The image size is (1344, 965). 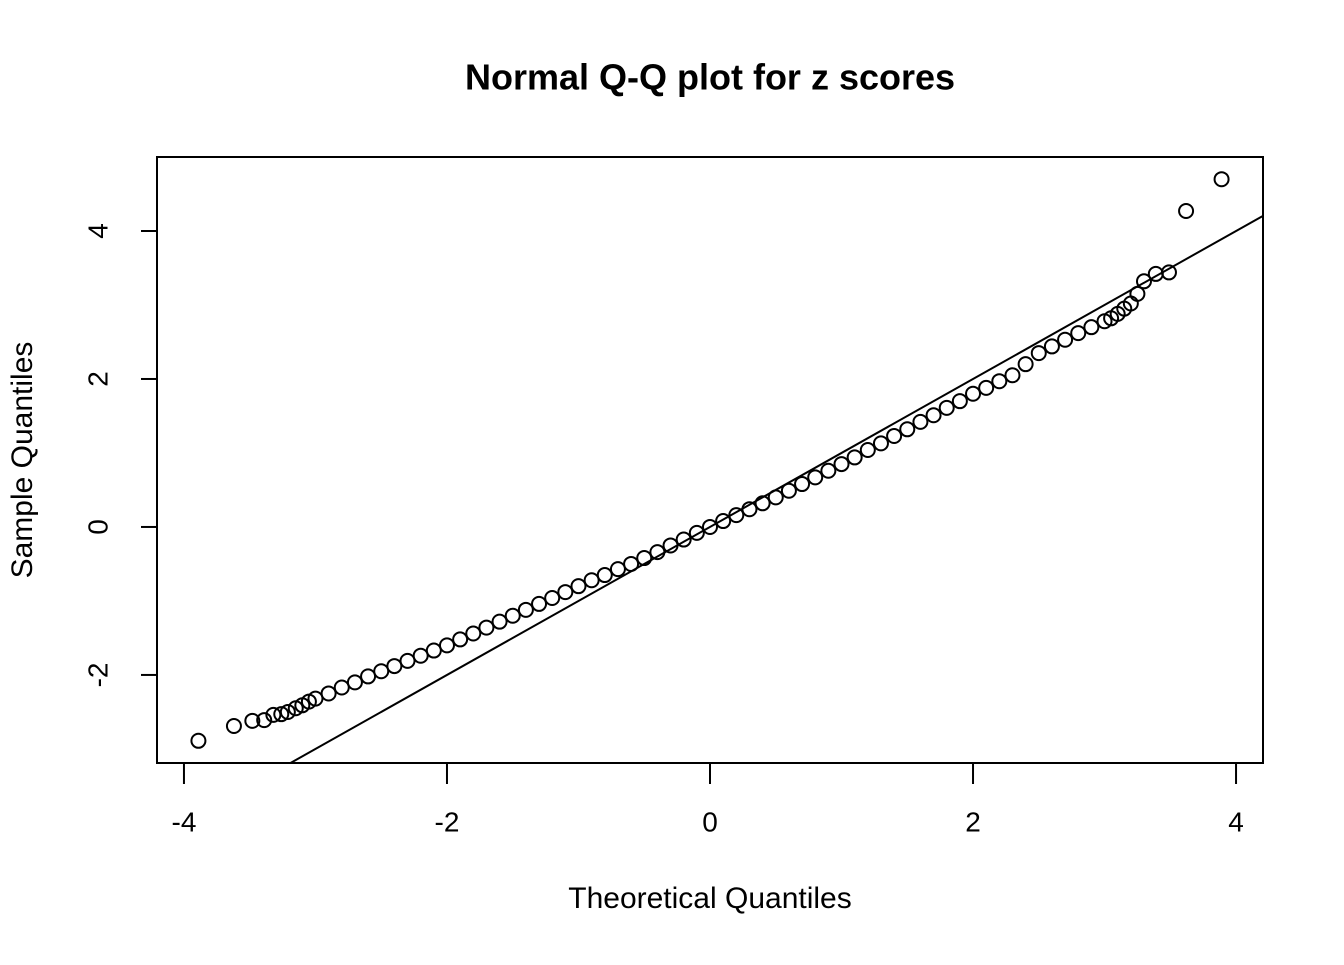 I want to click on y-tick-label: 0, so click(x=97, y=527).